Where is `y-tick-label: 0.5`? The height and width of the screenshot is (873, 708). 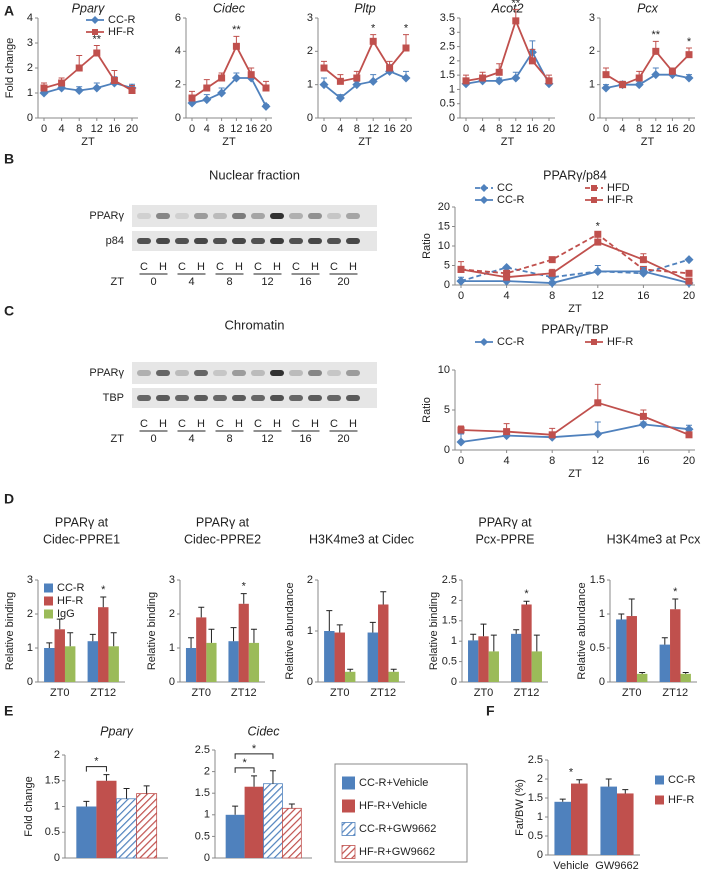
y-tick-label: 0.5 is located at coordinates (597, 648).